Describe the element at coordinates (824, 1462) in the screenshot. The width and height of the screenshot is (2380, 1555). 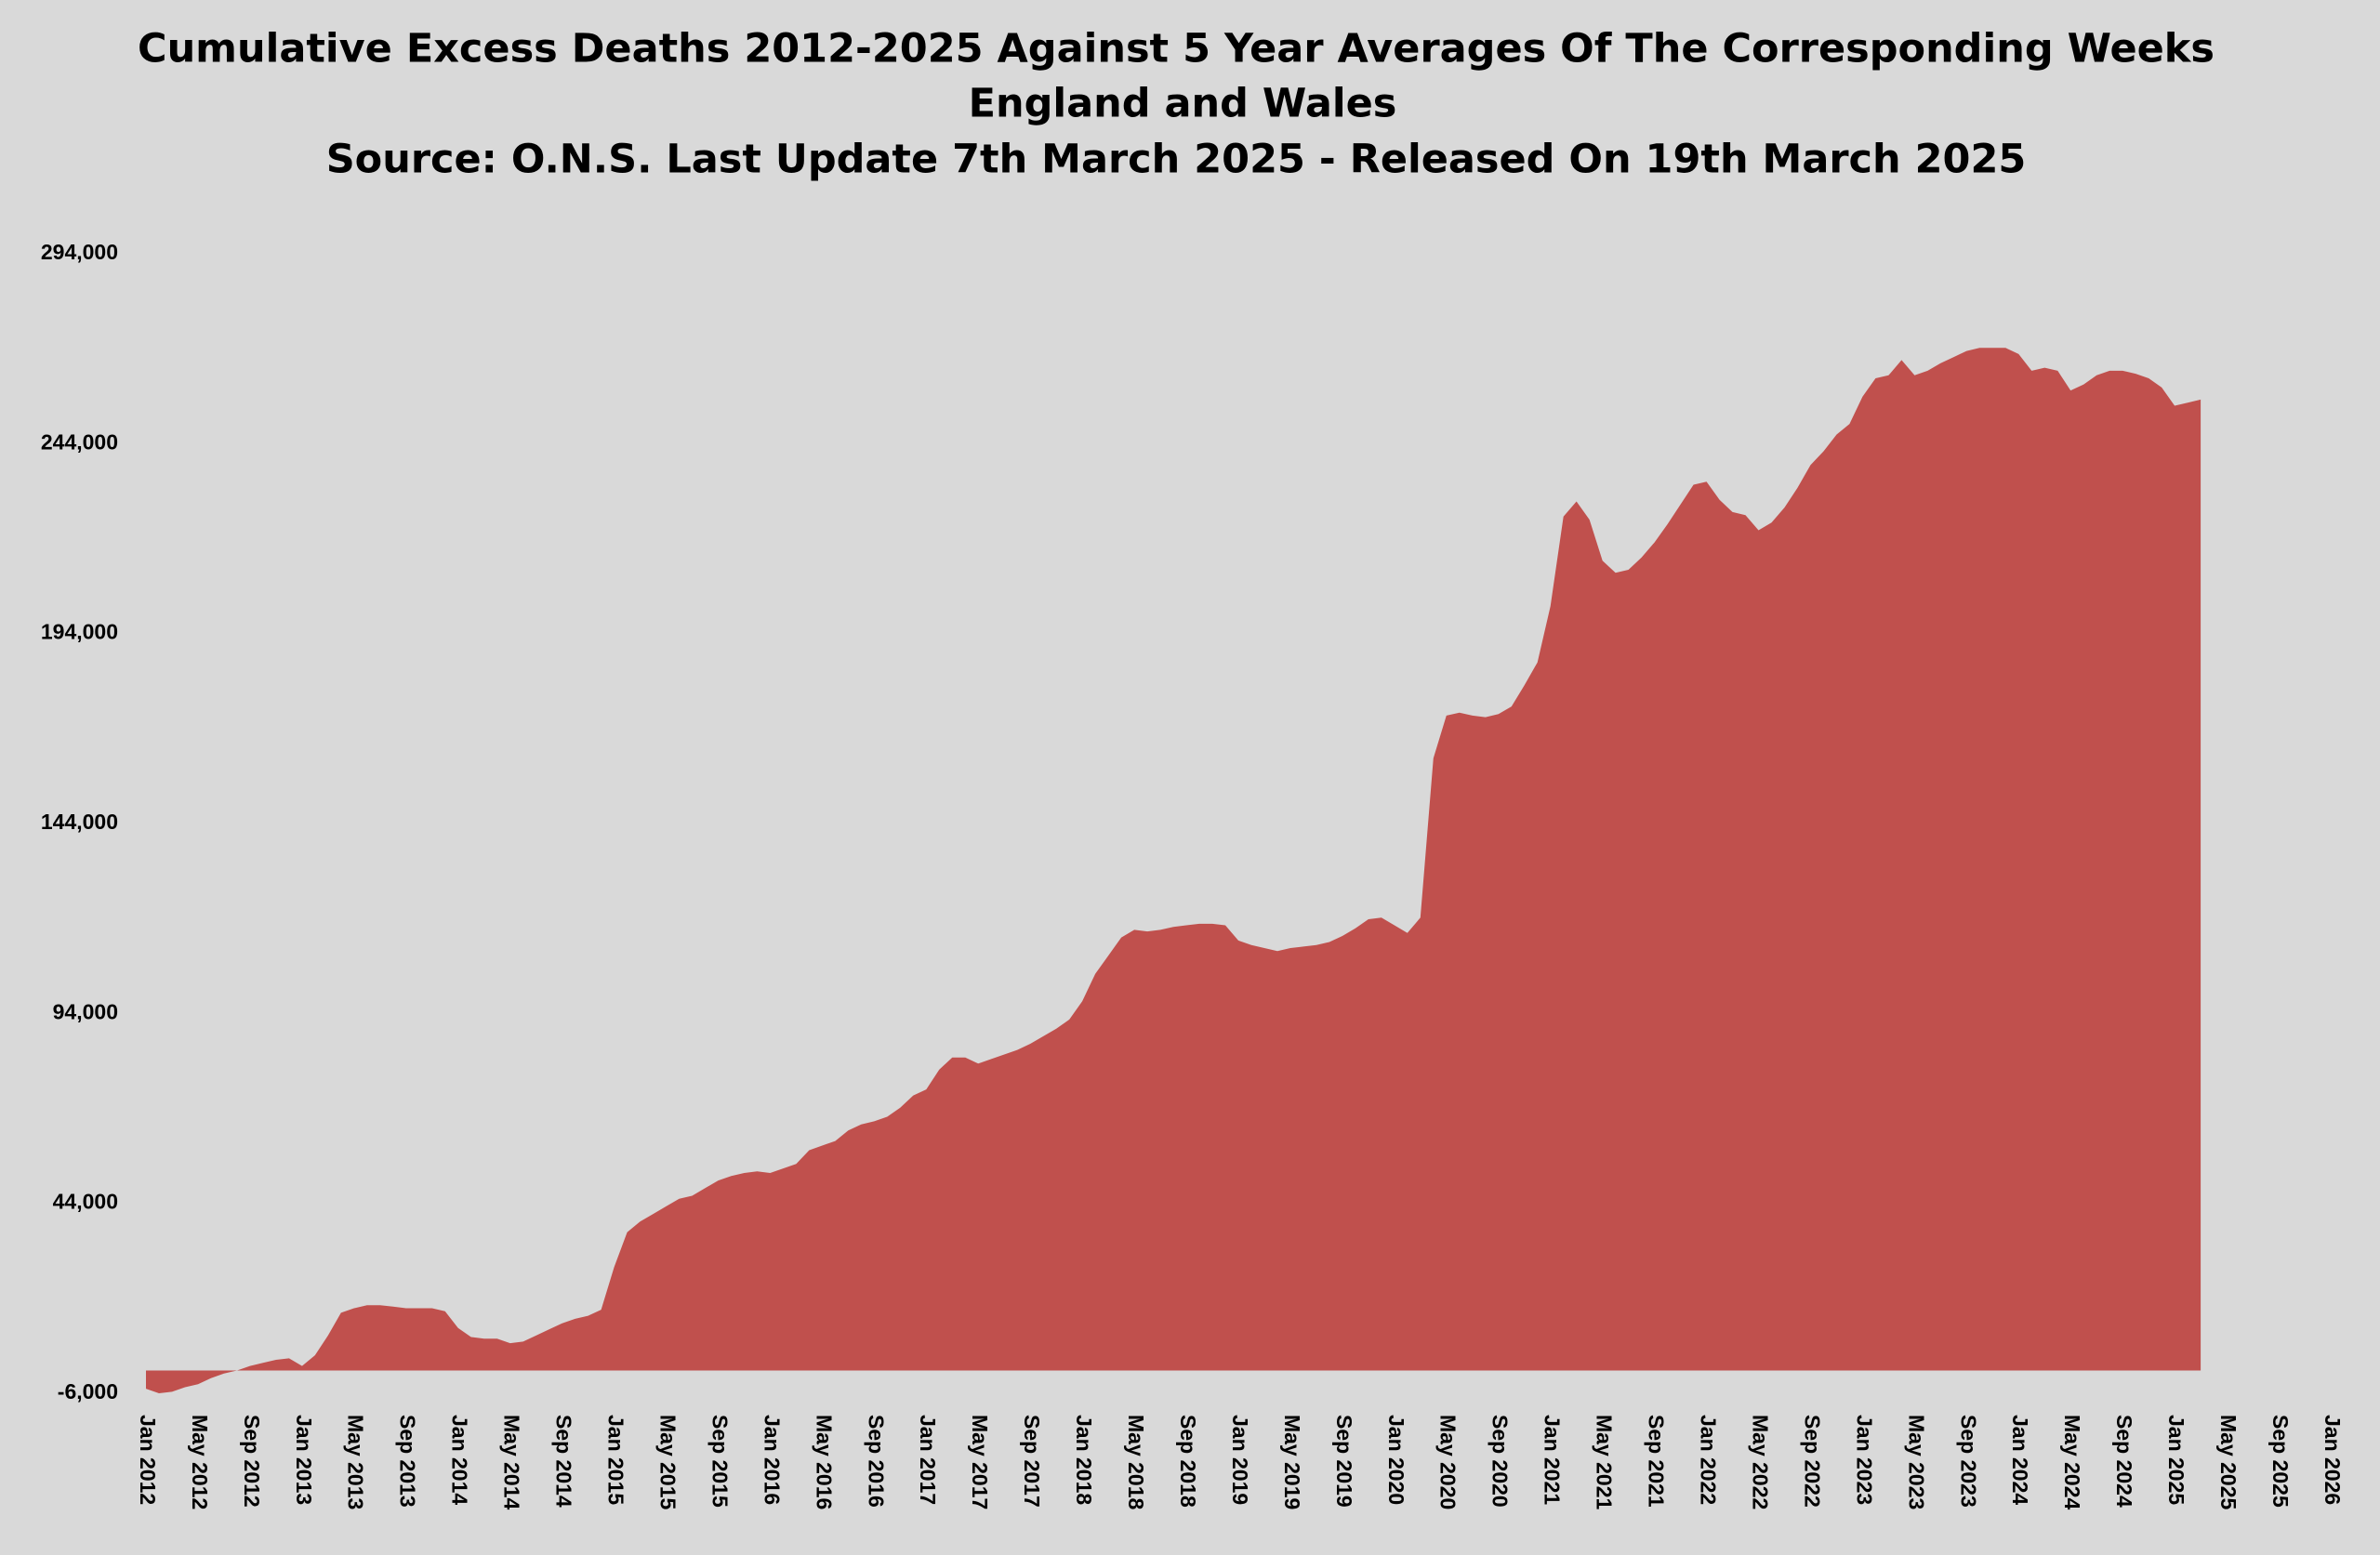
I see `x-tick-label: May 2016` at that location.